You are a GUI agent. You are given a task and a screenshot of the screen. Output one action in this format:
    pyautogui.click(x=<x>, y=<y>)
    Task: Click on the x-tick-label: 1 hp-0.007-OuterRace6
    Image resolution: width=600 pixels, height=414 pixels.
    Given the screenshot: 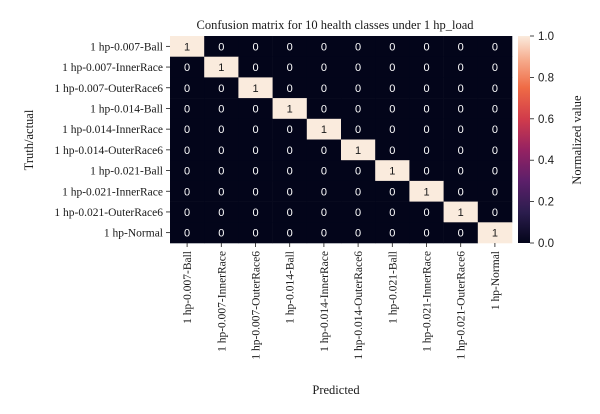 What is the action you would take?
    pyautogui.click(x=257, y=305)
    